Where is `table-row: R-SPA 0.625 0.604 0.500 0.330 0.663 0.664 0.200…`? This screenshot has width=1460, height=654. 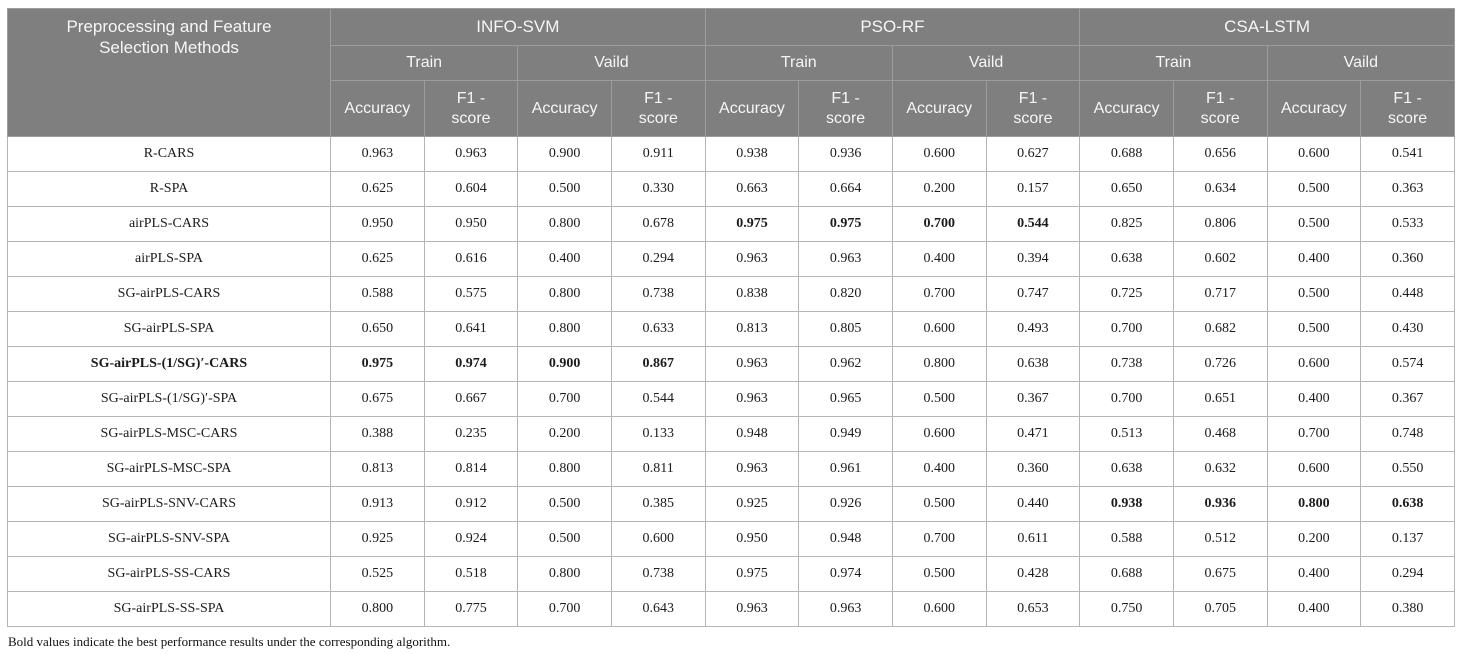
table-row: R-SPA 0.625 0.604 0.500 0.330 0.663 0.664 0.200… is located at coordinates (731, 189).